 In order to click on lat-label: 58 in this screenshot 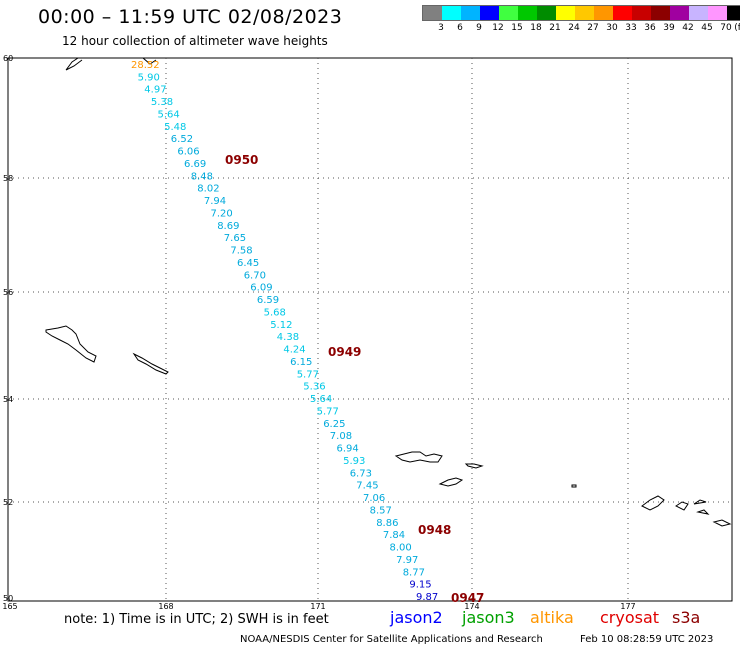, I will do `click(8, 178)`.